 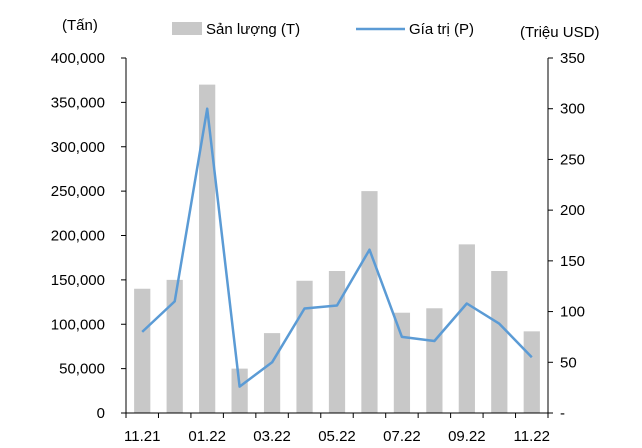 What do you see at coordinates (562, 413) in the screenshot?
I see `right-tick-label: -` at bounding box center [562, 413].